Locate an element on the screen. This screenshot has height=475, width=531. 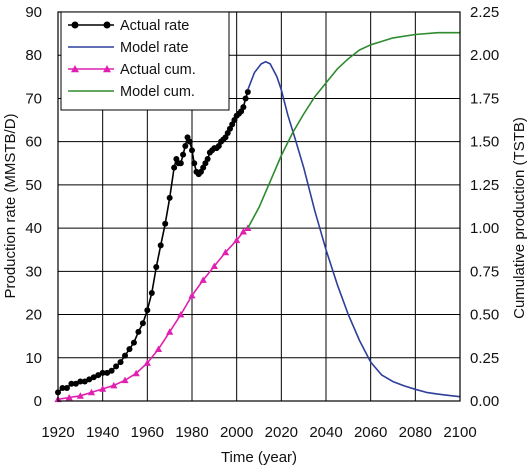
y-left-tick-label-2: 20 is located at coordinates (33, 315).